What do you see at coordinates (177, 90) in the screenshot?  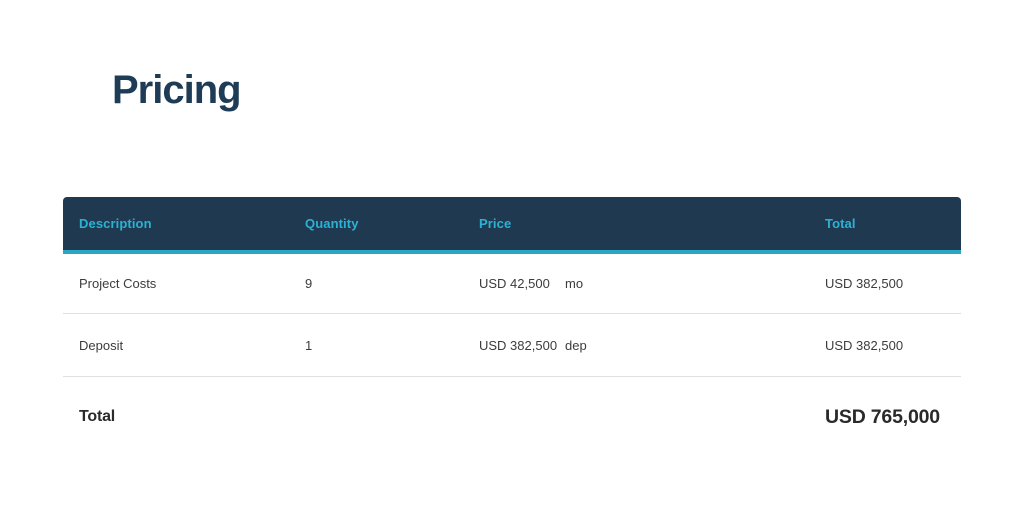 I see `page-title: Pricing` at bounding box center [177, 90].